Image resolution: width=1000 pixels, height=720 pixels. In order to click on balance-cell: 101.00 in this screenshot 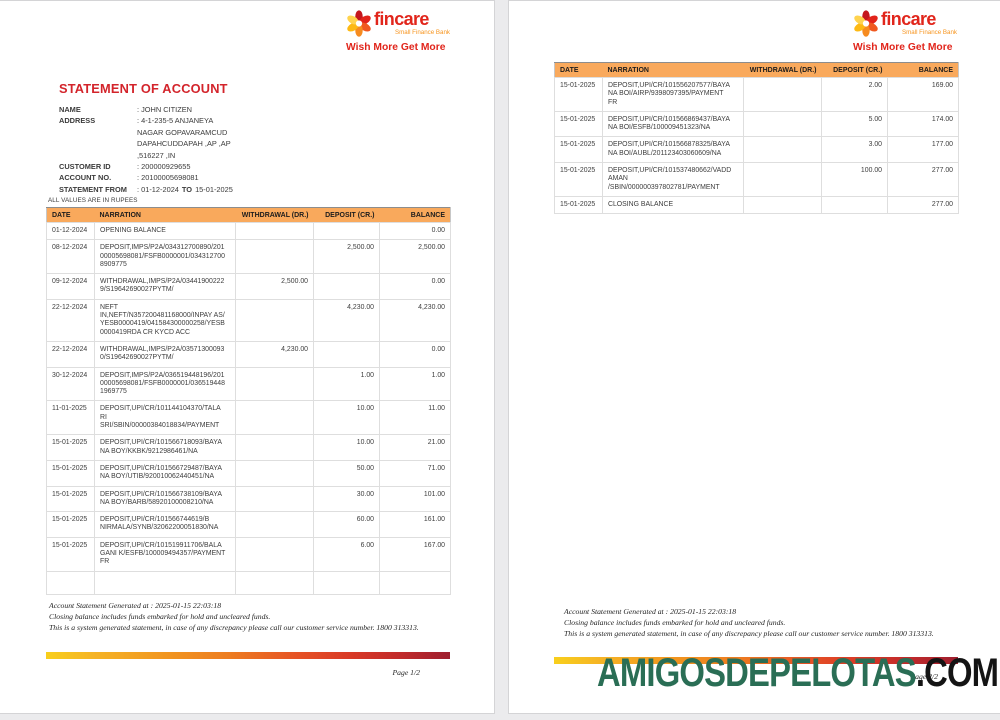, I will do `click(415, 499)`.